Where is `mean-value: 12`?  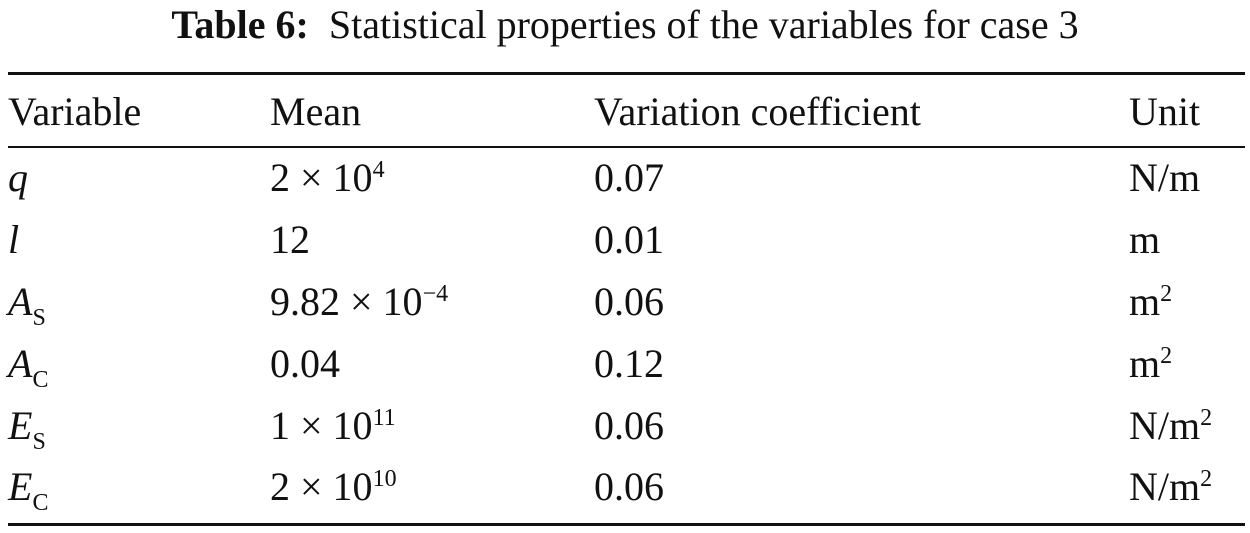 mean-value: 12 is located at coordinates (290, 240).